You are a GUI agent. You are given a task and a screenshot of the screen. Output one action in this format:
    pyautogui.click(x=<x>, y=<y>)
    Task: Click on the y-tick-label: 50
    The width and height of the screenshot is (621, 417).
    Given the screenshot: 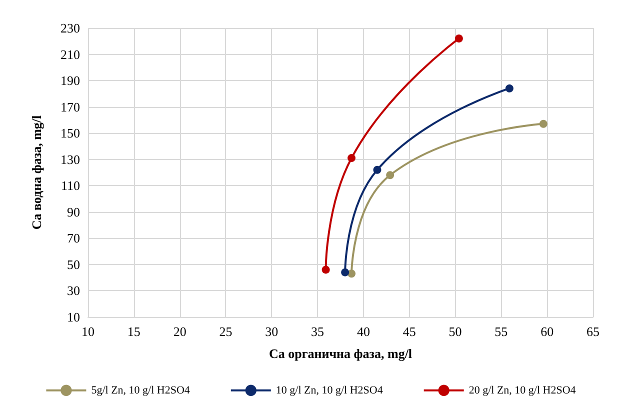 What is the action you would take?
    pyautogui.click(x=73, y=264)
    